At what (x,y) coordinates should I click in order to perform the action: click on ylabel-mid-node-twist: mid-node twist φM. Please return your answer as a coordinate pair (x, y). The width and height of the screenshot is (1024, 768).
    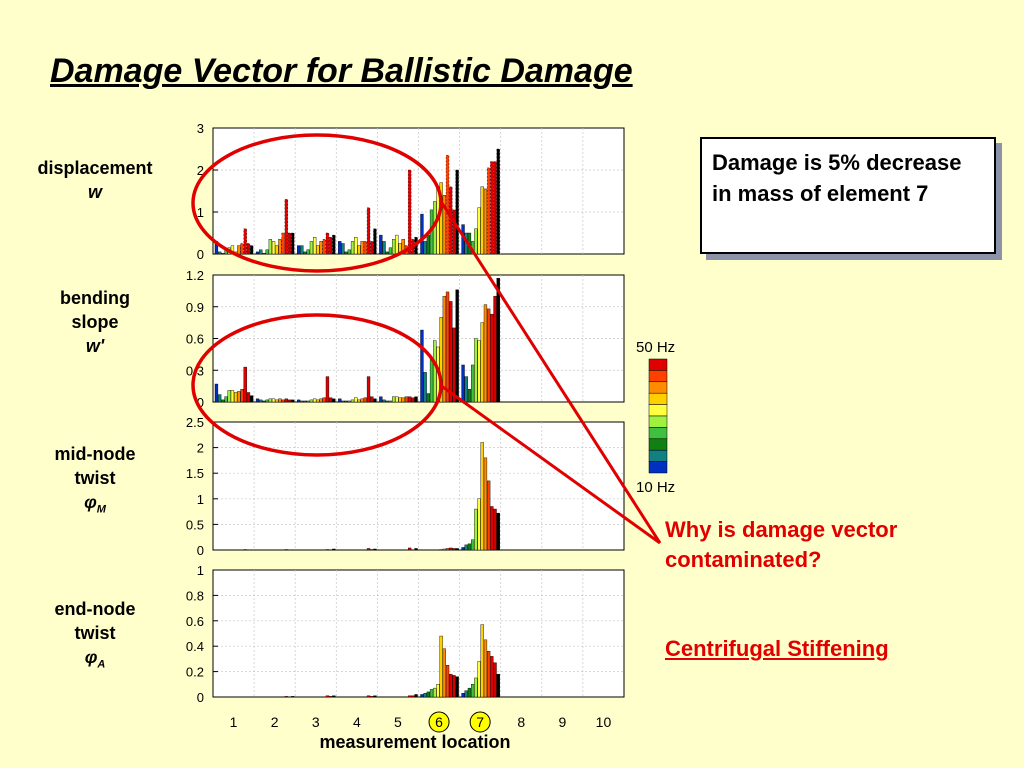
    Looking at the image, I should click on (95, 482).